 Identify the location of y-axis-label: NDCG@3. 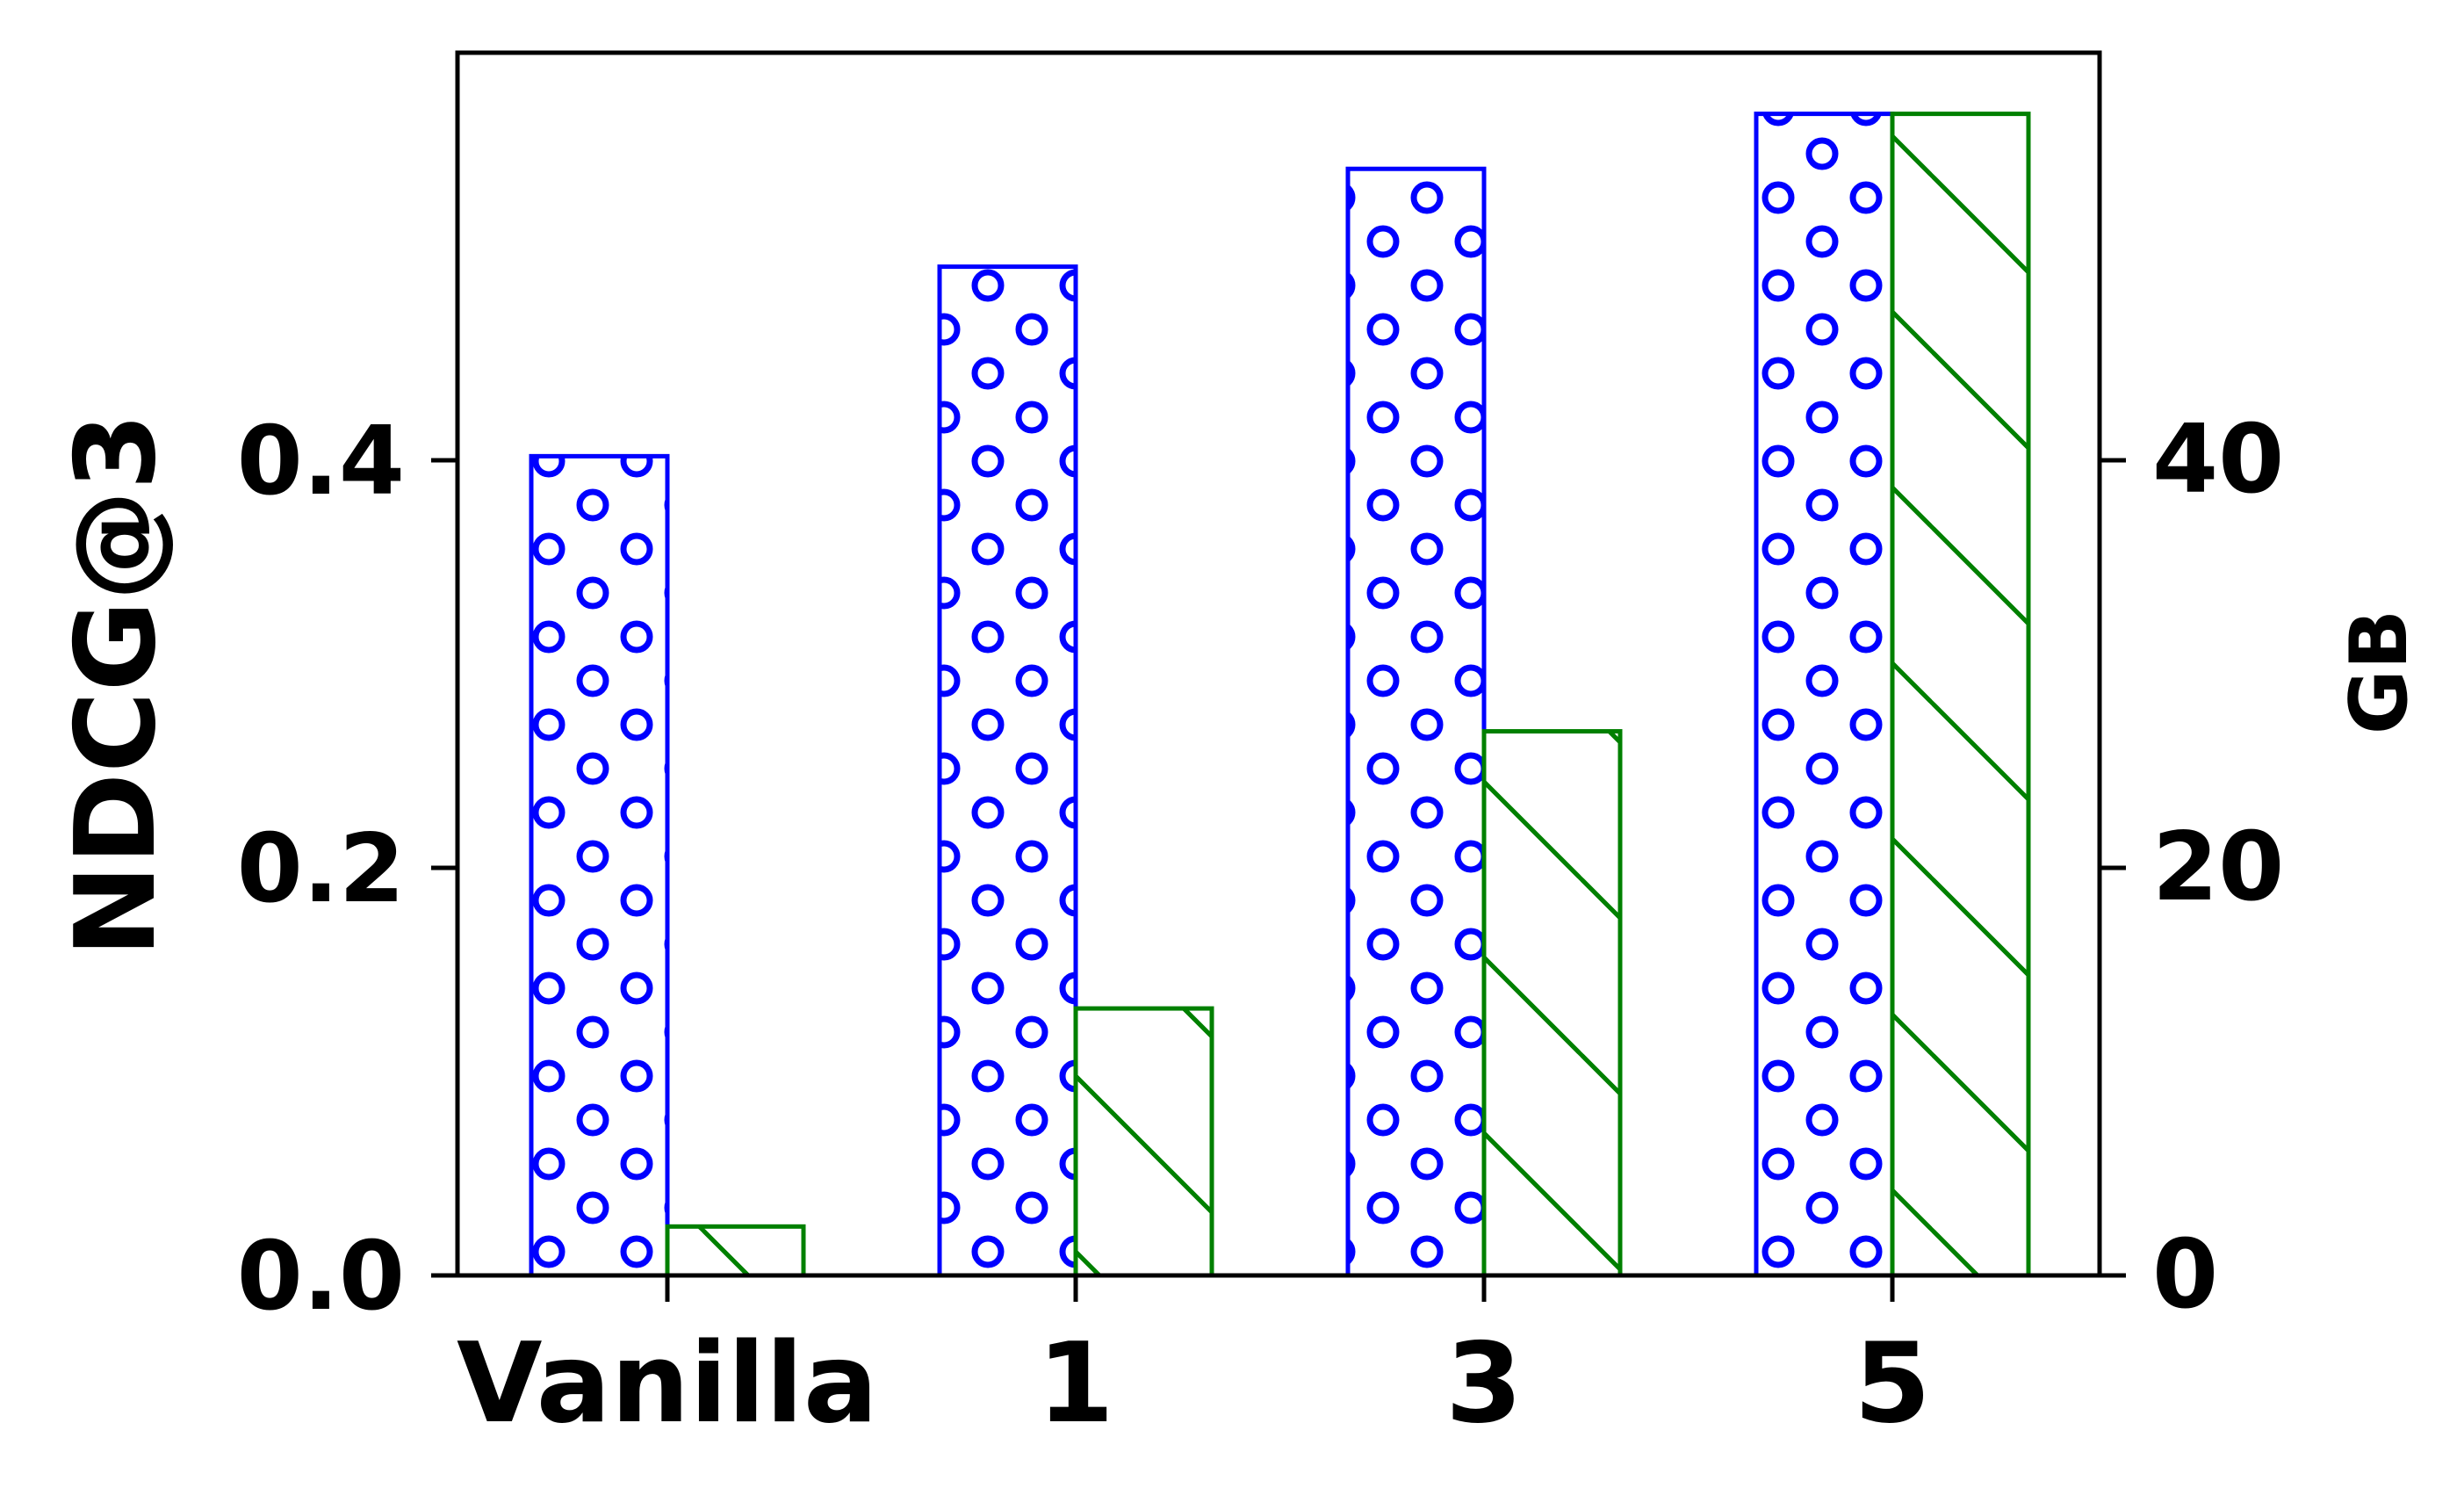
(115, 685).